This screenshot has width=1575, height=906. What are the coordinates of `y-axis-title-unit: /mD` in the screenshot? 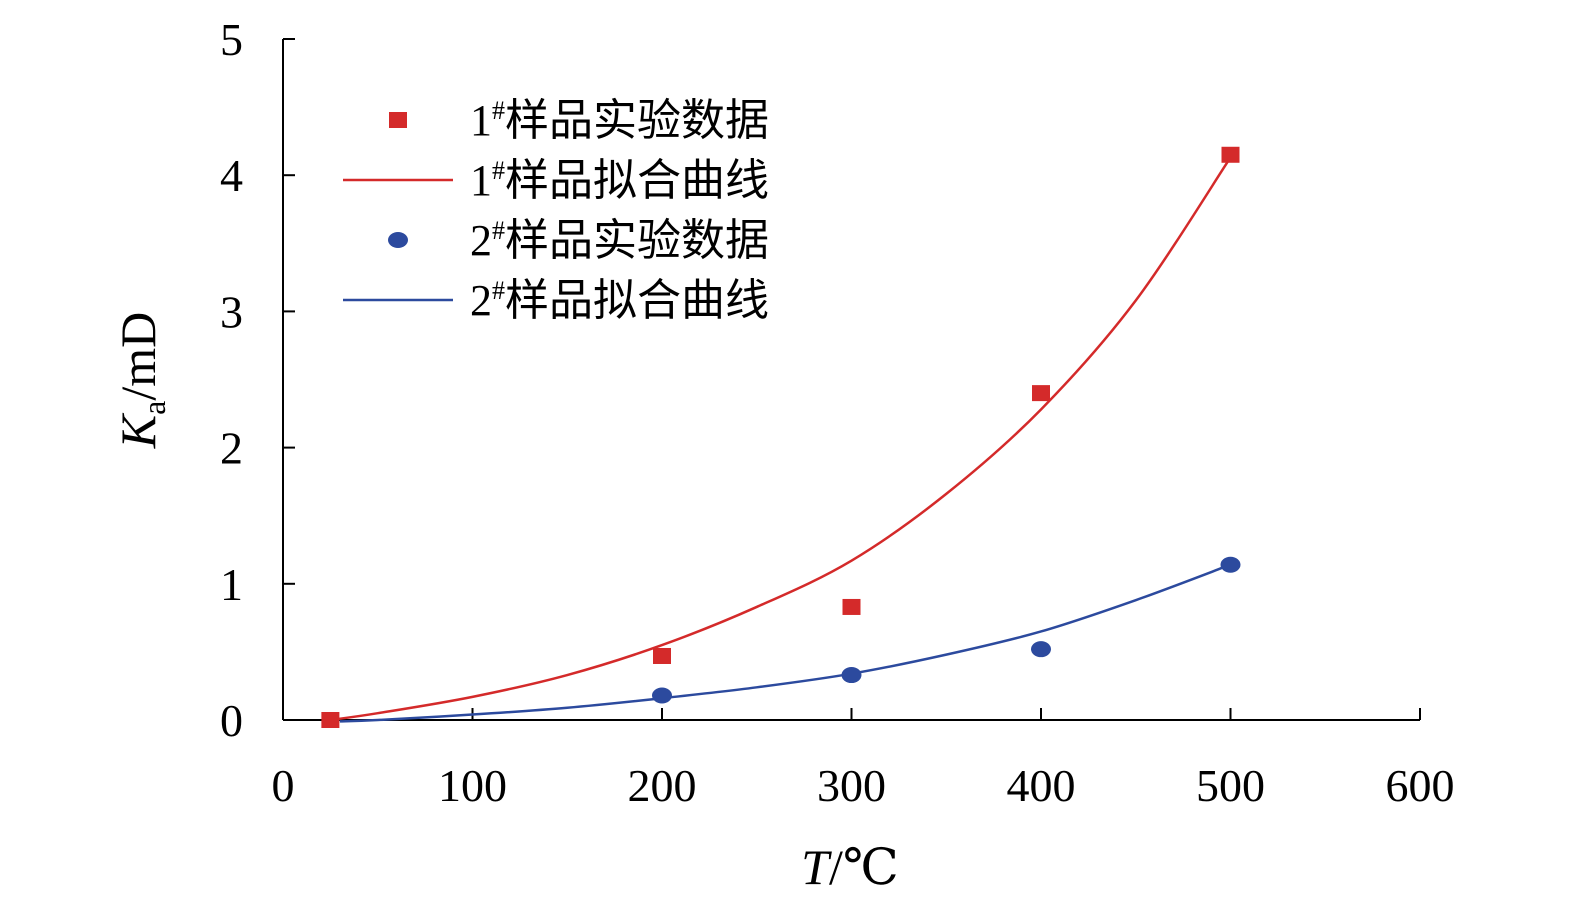 It's located at (138, 356).